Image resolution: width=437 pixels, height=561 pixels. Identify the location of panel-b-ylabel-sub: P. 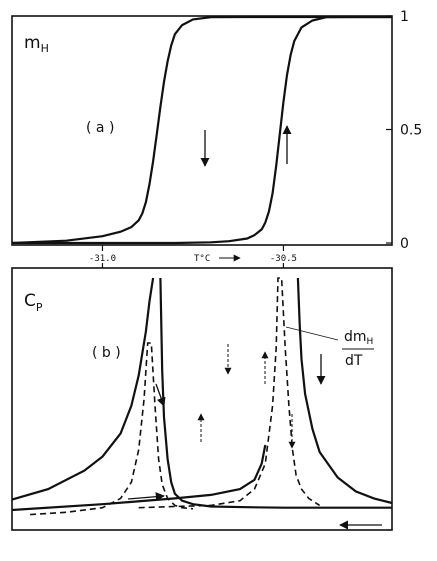
(39, 307).